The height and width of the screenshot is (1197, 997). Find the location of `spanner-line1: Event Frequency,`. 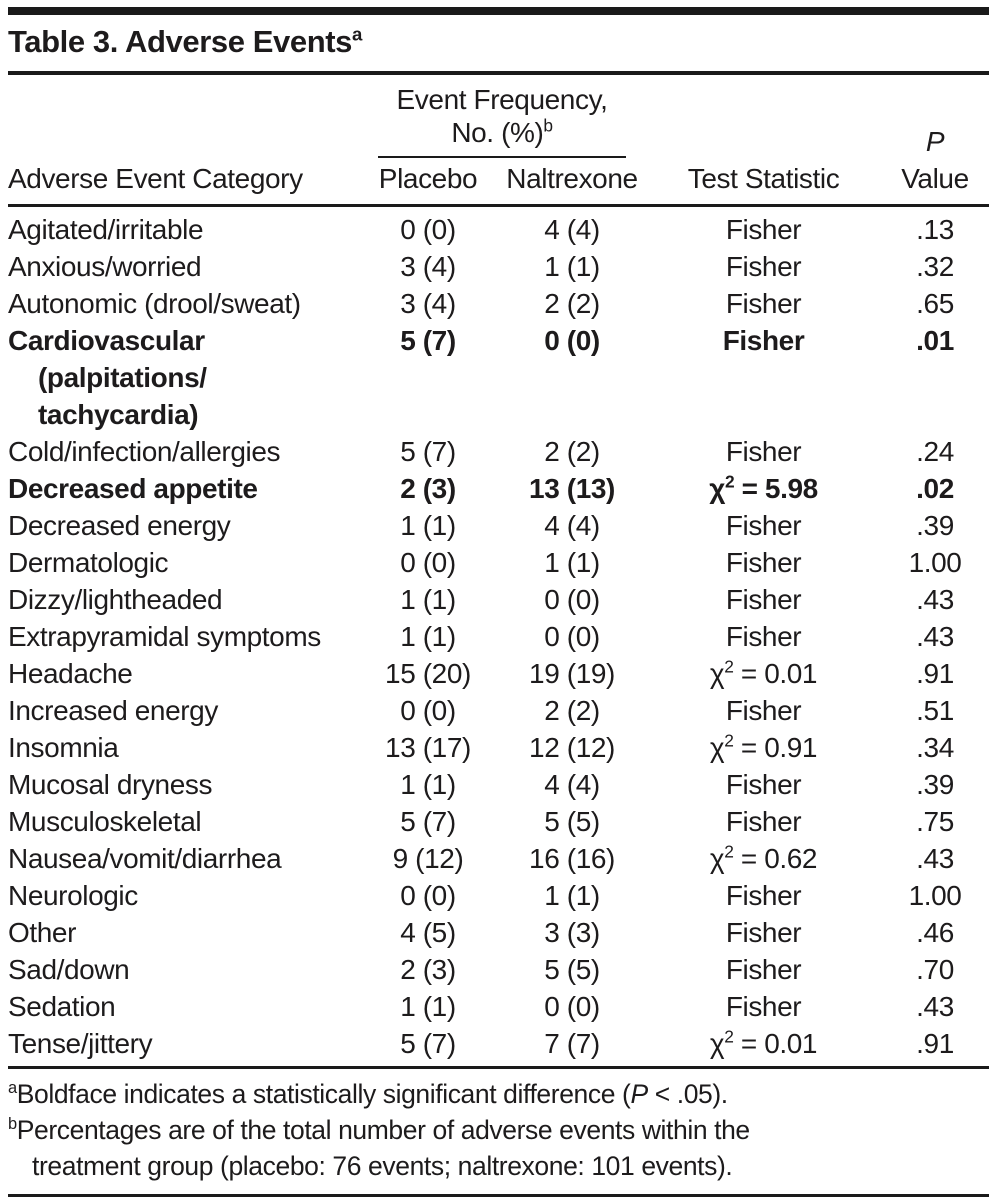

spanner-line1: Event Frequency, is located at coordinates (502, 99).